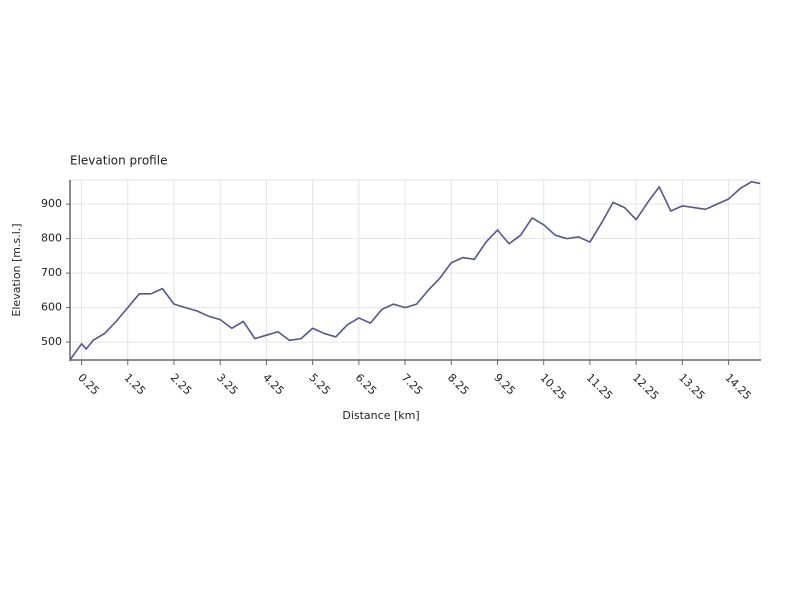 The height and width of the screenshot is (604, 800). Describe the element at coordinates (118, 161) in the screenshot. I see `chart-title: Elevation profile` at that location.